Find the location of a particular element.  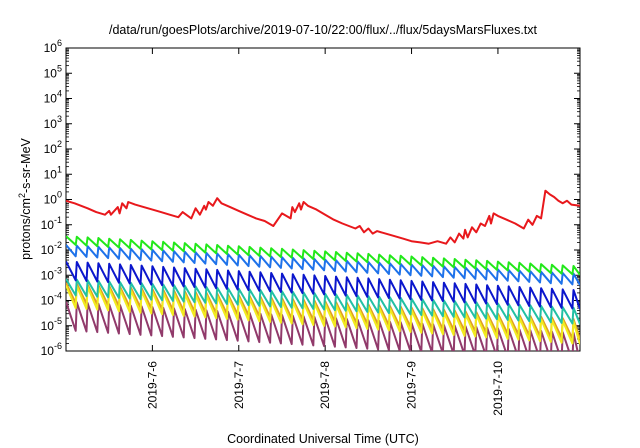

y-tick-label: 10⁴ is located at coordinates (53, 97).